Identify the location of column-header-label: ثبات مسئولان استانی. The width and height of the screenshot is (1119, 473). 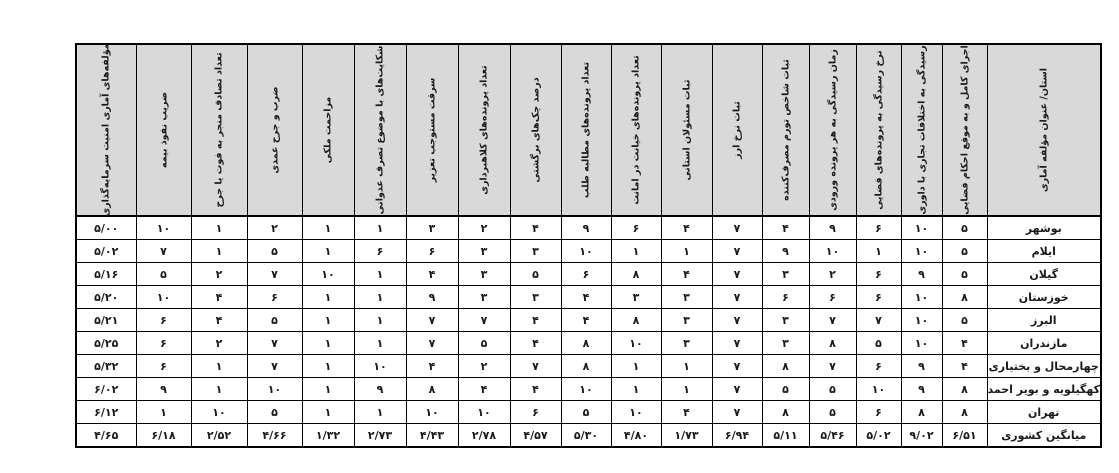
(686, 130).